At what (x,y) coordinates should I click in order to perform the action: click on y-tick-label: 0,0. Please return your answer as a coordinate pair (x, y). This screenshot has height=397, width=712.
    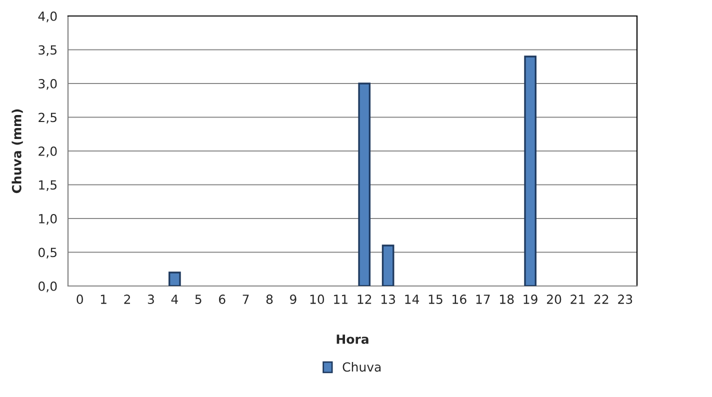
    Looking at the image, I should click on (47, 286).